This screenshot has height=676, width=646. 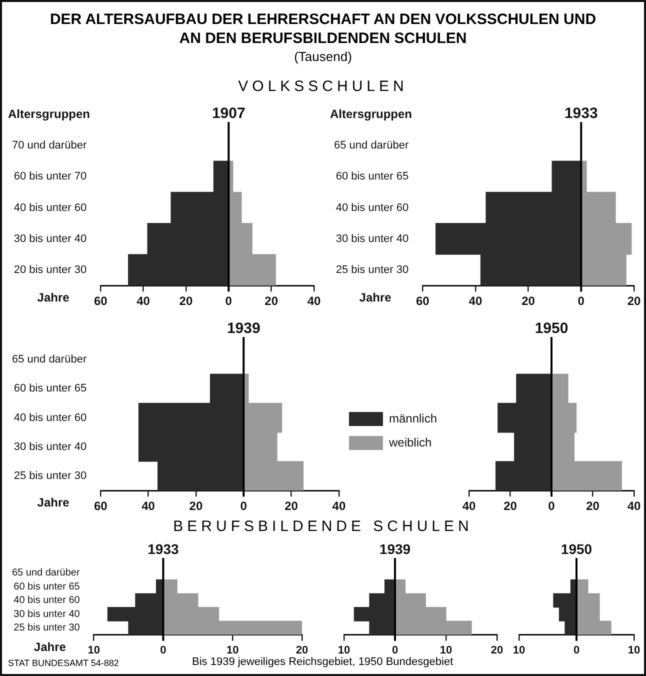 What do you see at coordinates (323, 526) in the screenshot?
I see `text: BERUFSBILDENDE SCHULEN` at bounding box center [323, 526].